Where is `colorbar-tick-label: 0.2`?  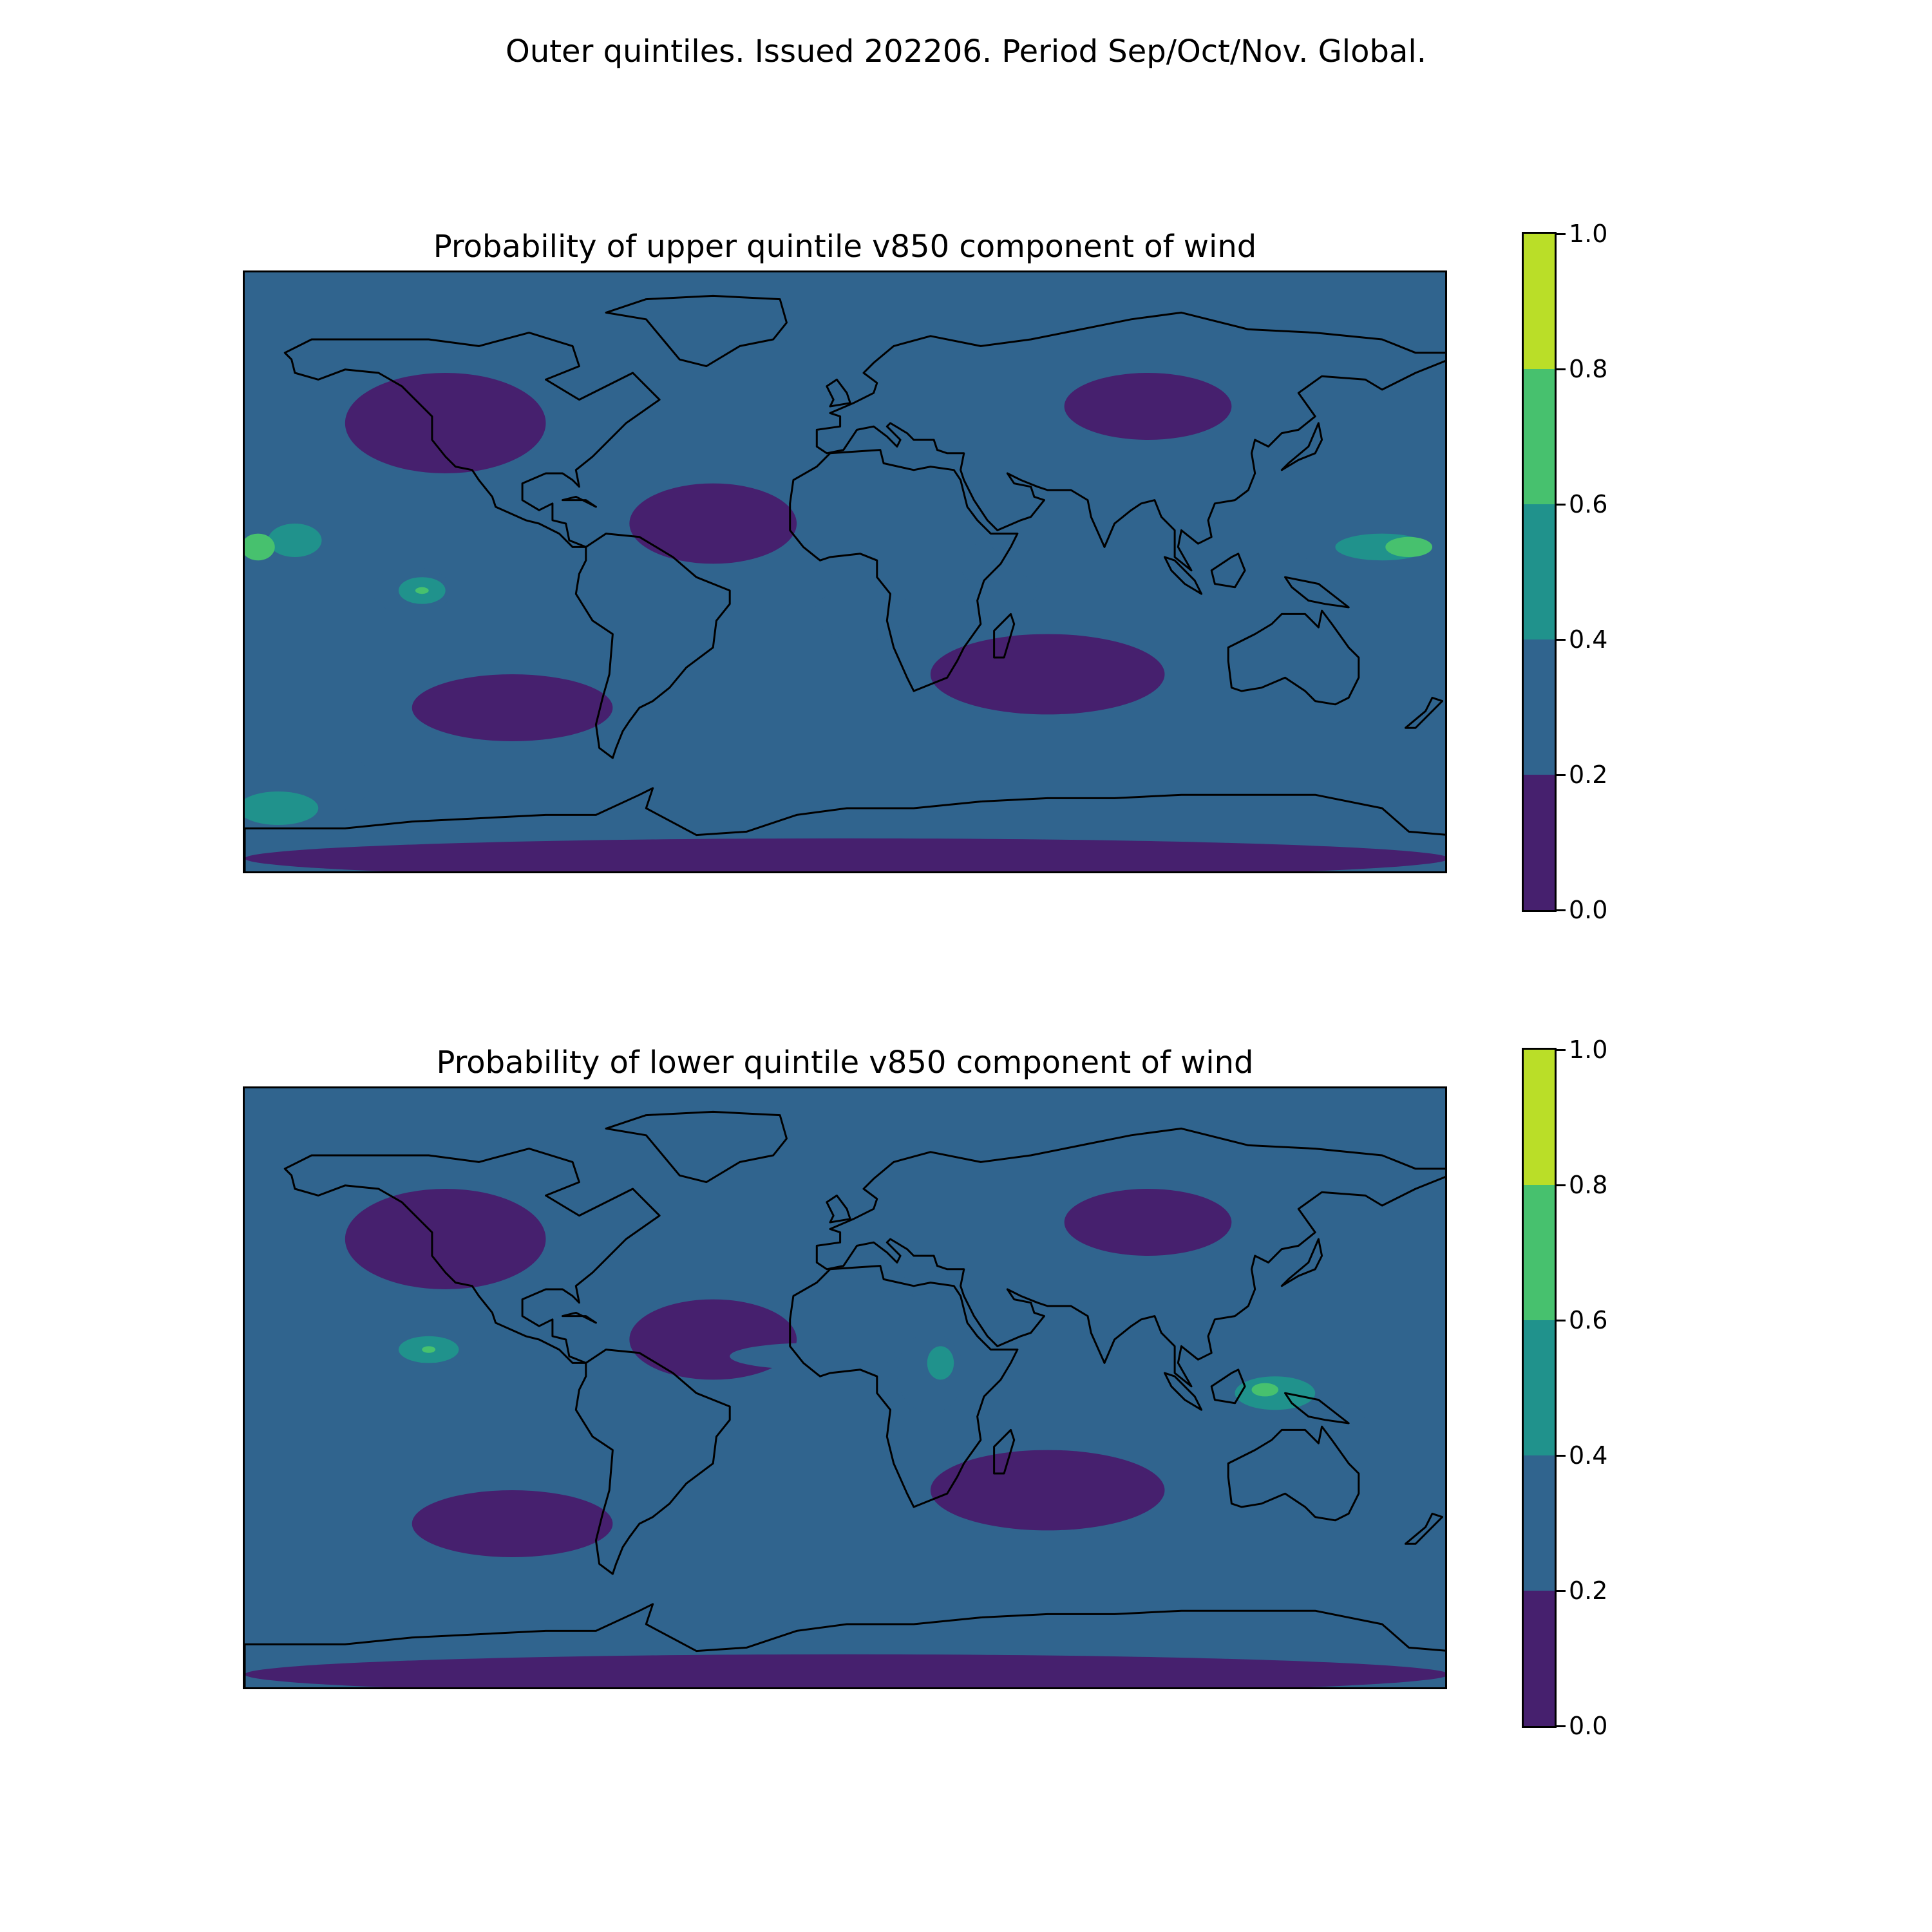 colorbar-tick-label: 0.2 is located at coordinates (1589, 775).